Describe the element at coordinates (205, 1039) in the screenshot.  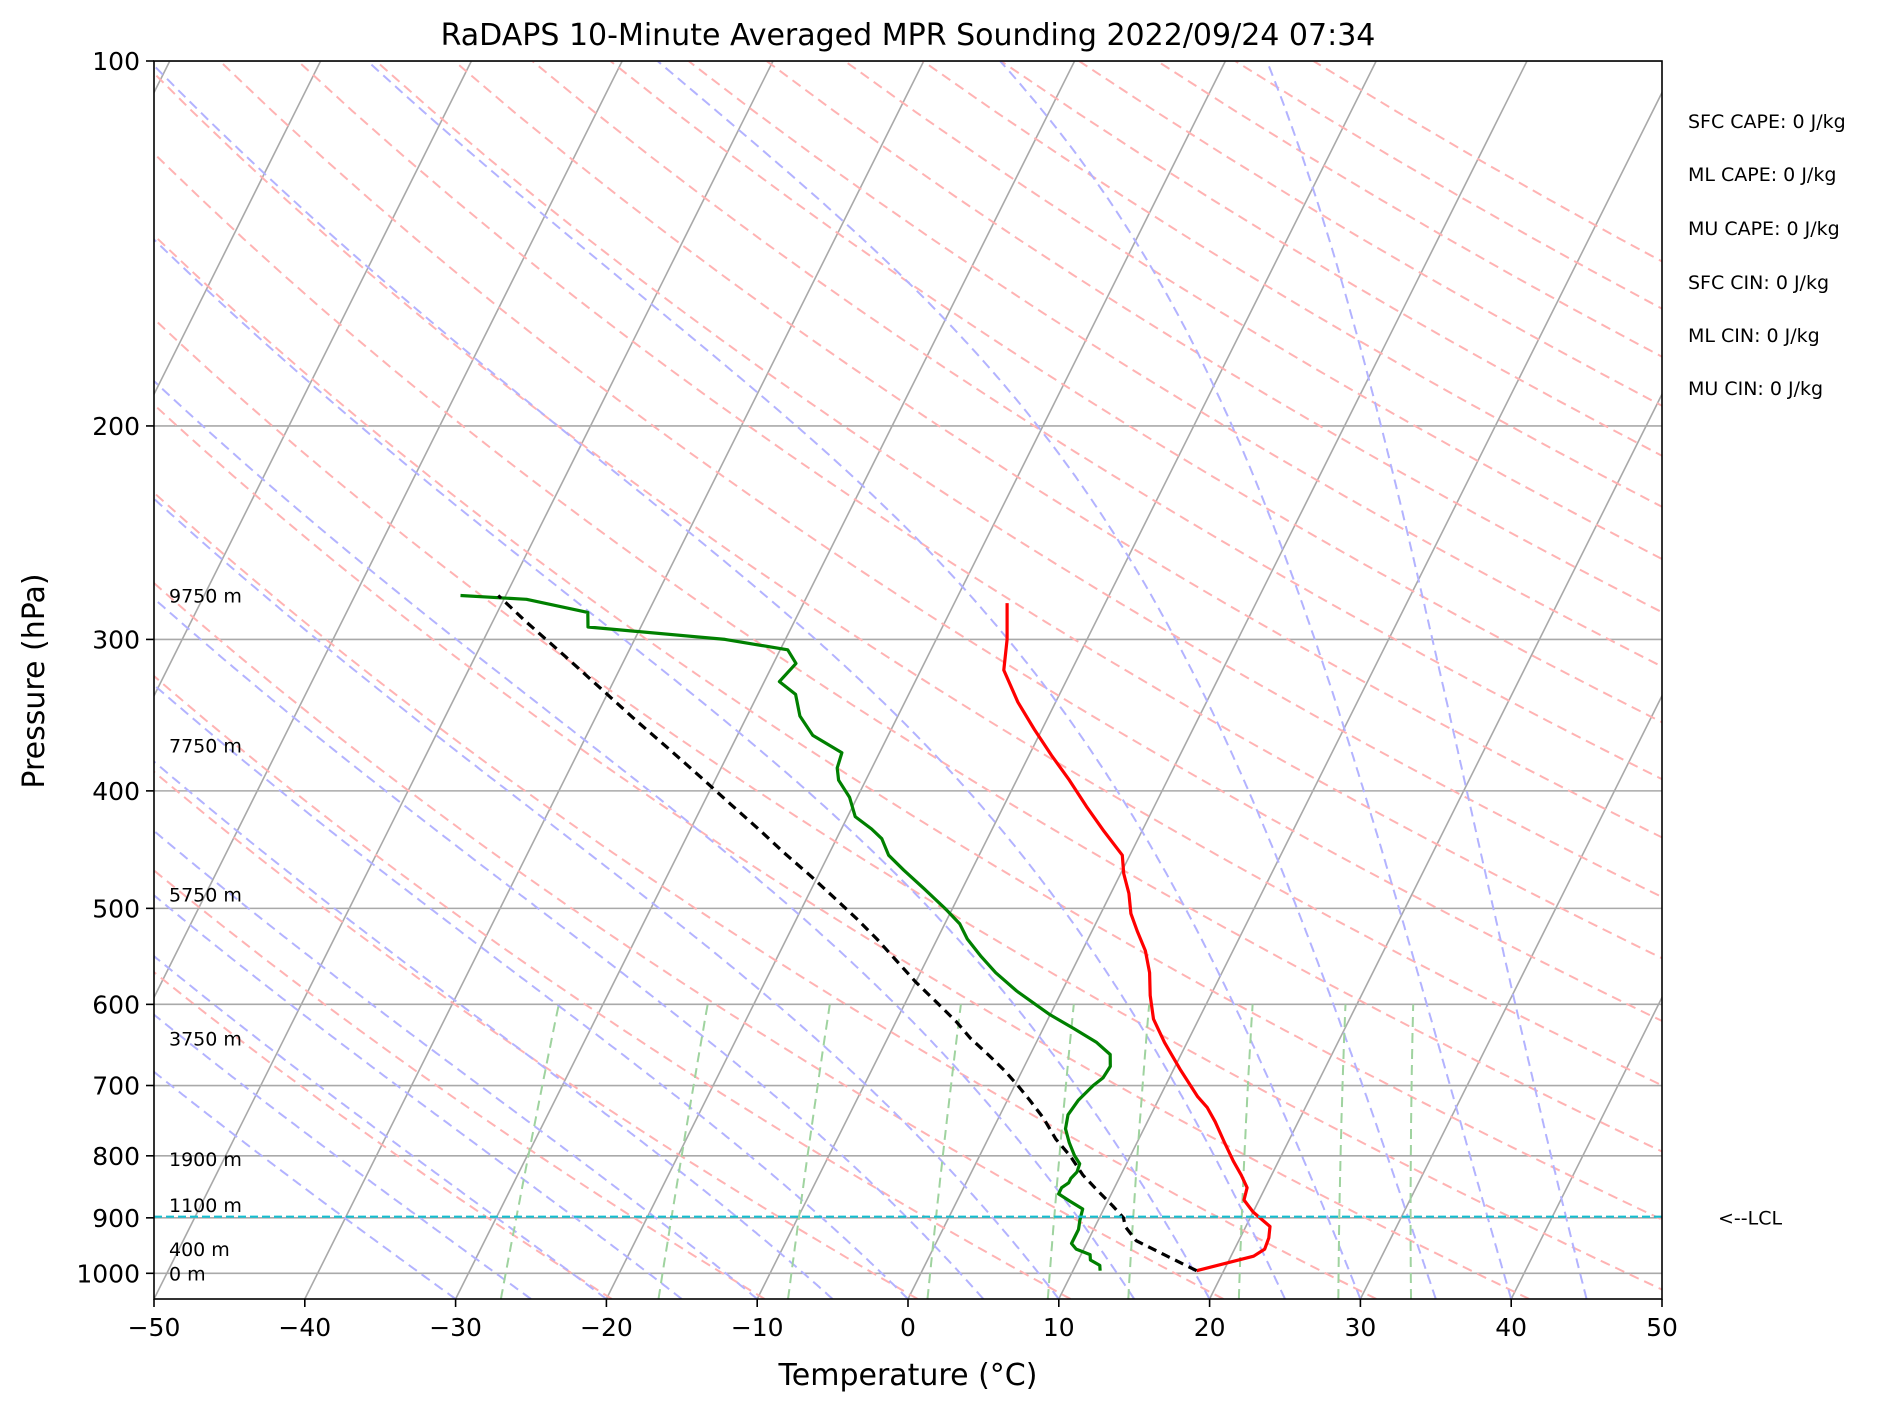
I see `height-label: 3750 m` at that location.